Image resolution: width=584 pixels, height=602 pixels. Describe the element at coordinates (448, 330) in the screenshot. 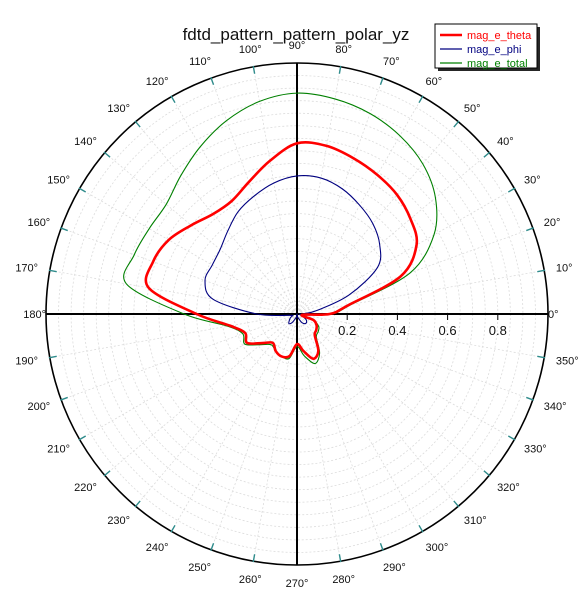

I see `radial-tick-label: 0.6` at that location.